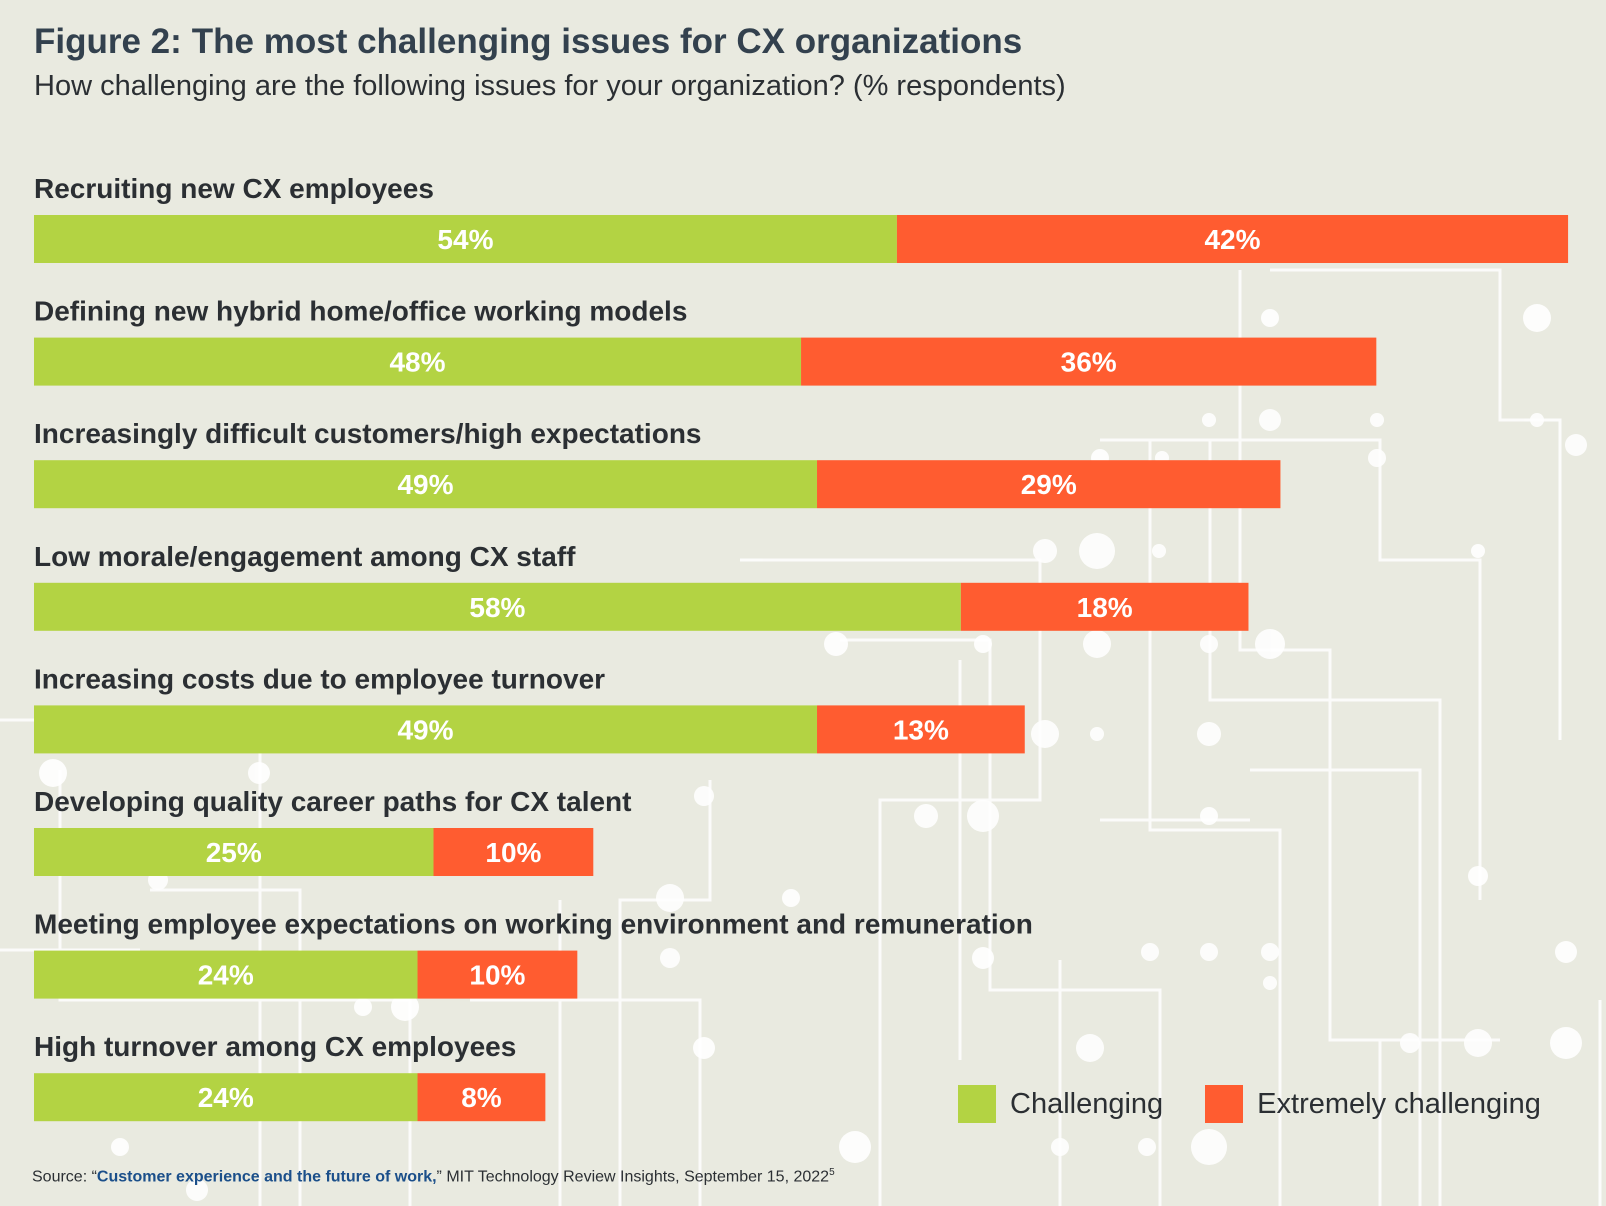  I want to click on source-footnote: 5, so click(832, 1172).